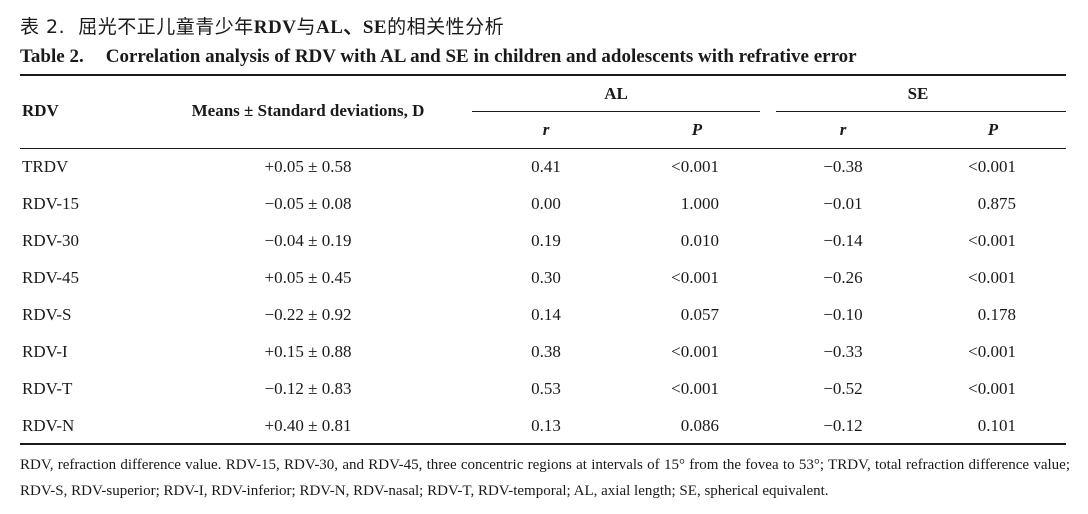 The image size is (1088, 514). Describe the element at coordinates (546, 129) in the screenshot. I see `header-al-r: r` at that location.